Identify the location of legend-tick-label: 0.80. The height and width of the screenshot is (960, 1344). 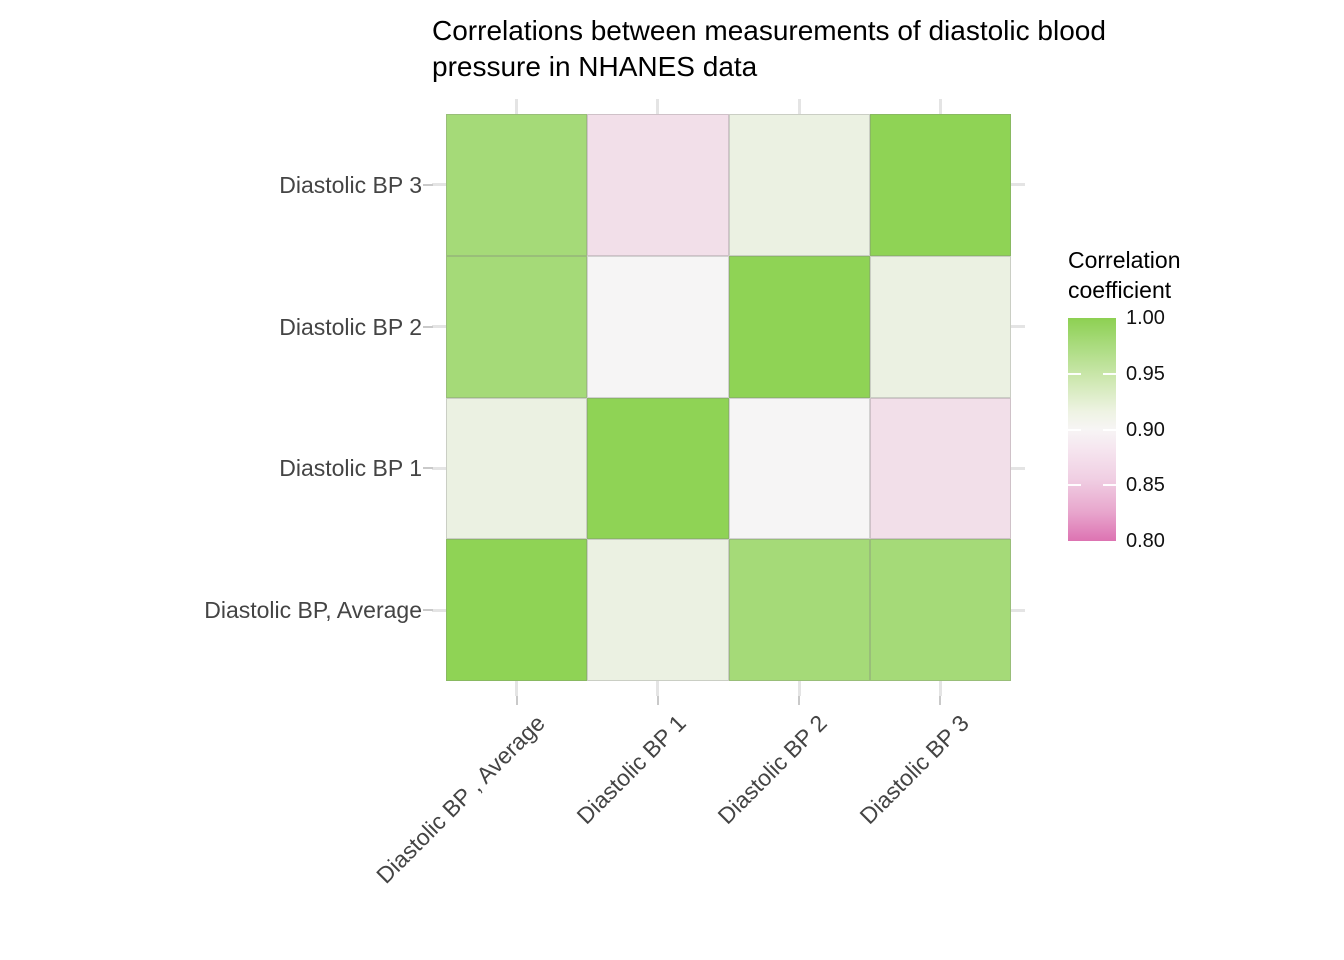
(1145, 541).